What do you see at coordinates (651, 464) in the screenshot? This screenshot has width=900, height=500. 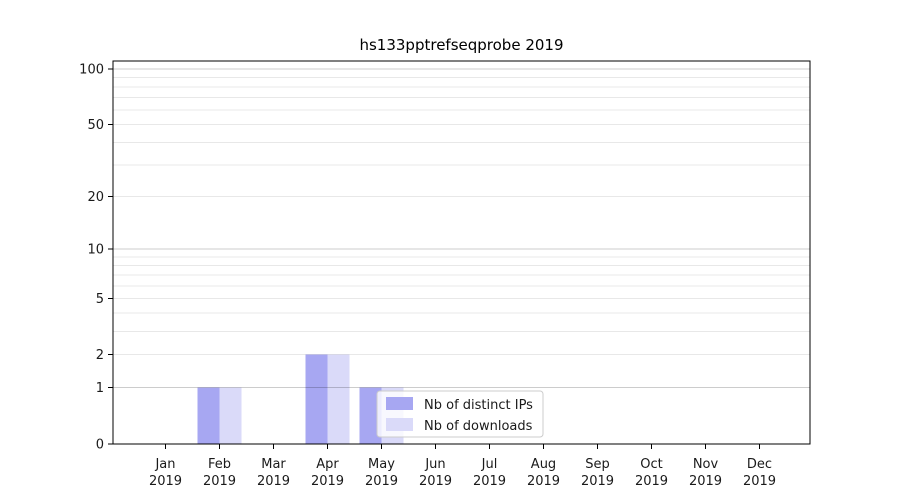 I see `x-axis-tick-label-month: Oct` at bounding box center [651, 464].